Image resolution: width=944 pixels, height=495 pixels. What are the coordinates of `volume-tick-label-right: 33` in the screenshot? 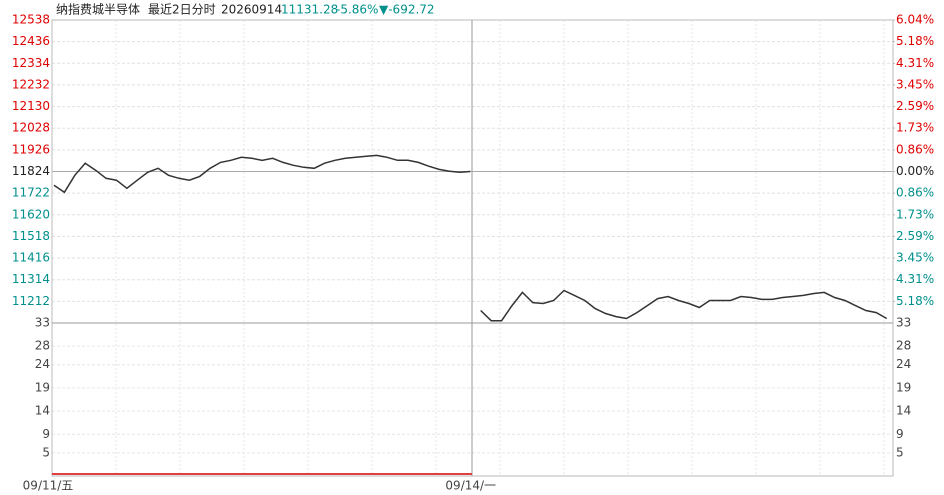 It's located at (903, 323).